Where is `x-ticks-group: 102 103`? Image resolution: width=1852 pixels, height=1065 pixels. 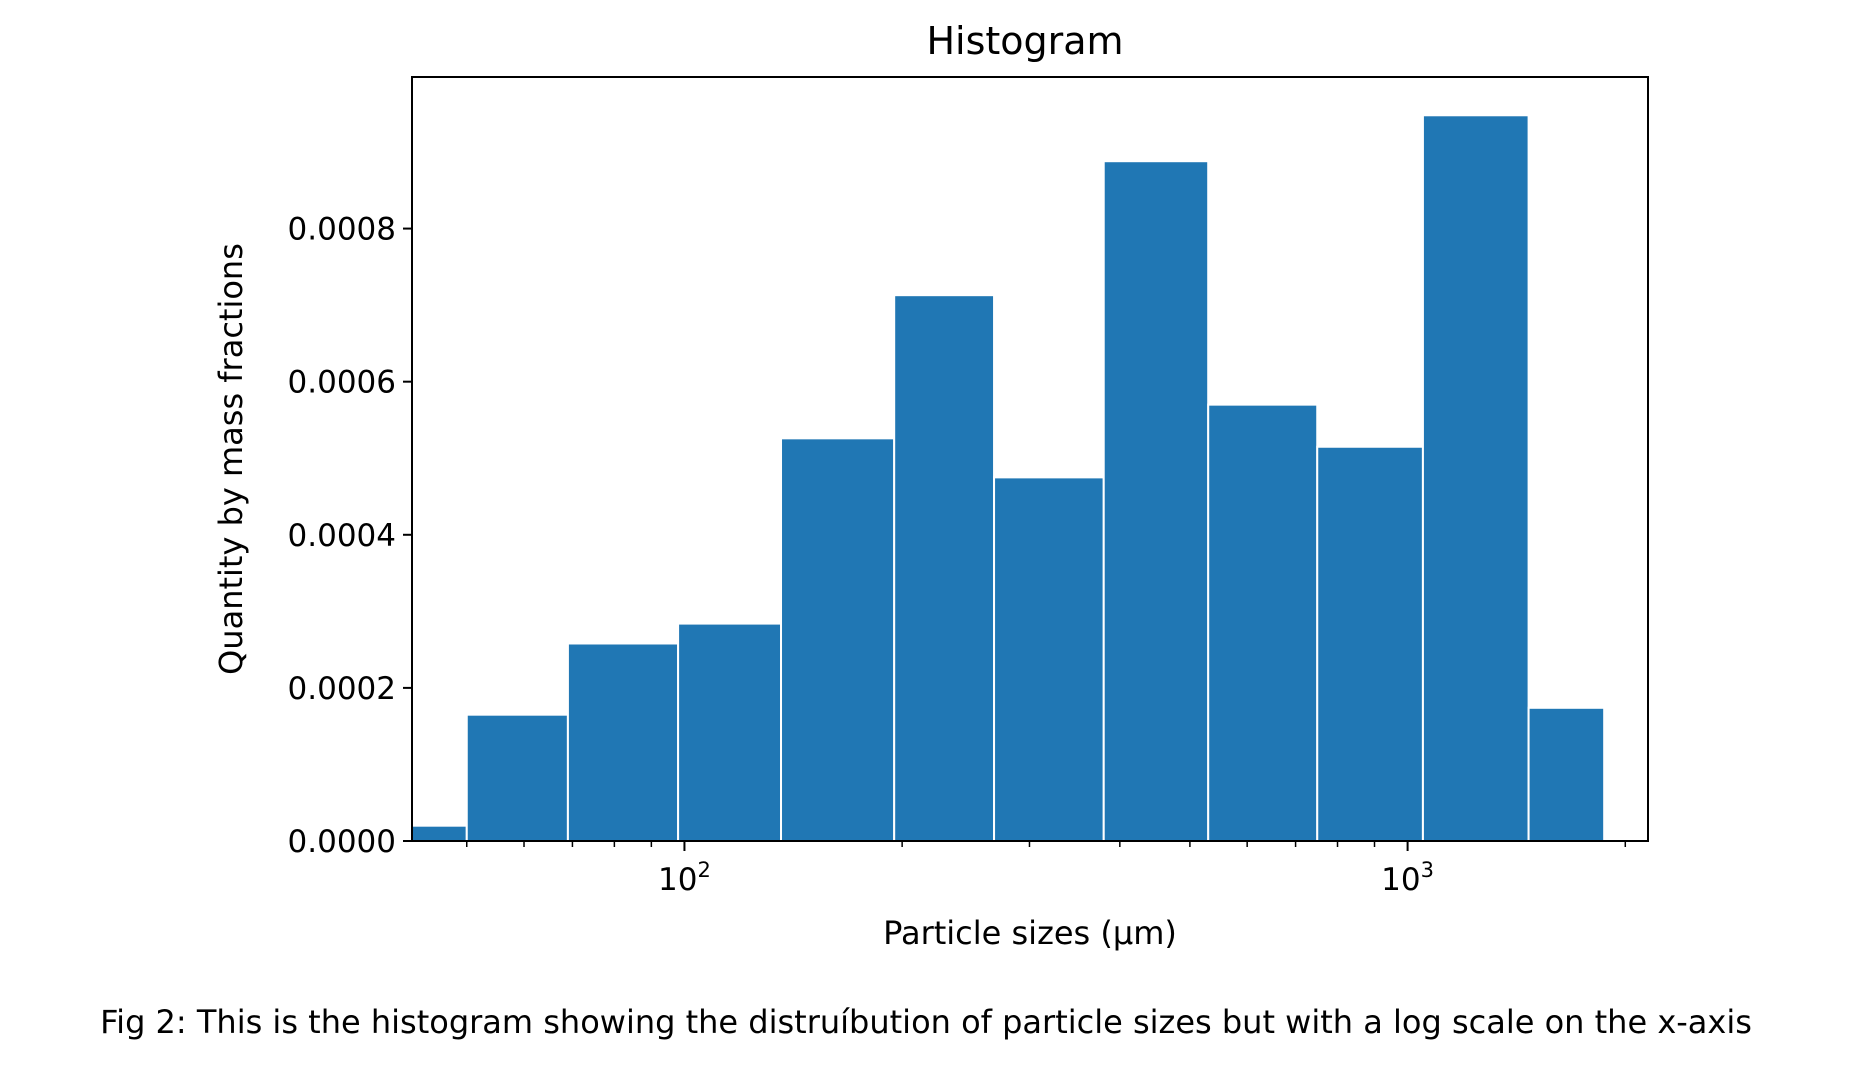
x-ticks-group: 102 103 is located at coordinates (1046, 869).